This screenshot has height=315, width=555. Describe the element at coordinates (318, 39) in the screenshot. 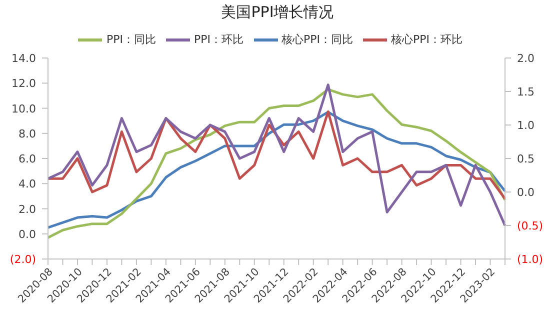

I see `legend-label: 核心PPI：同比` at that location.